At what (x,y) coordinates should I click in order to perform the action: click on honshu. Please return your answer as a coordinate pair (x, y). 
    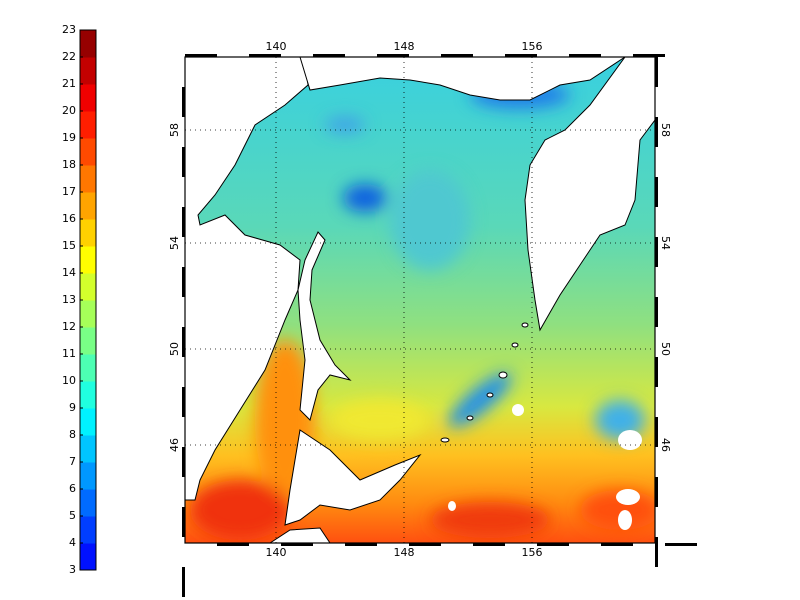
    Looking at the image, I should click on (300, 535).